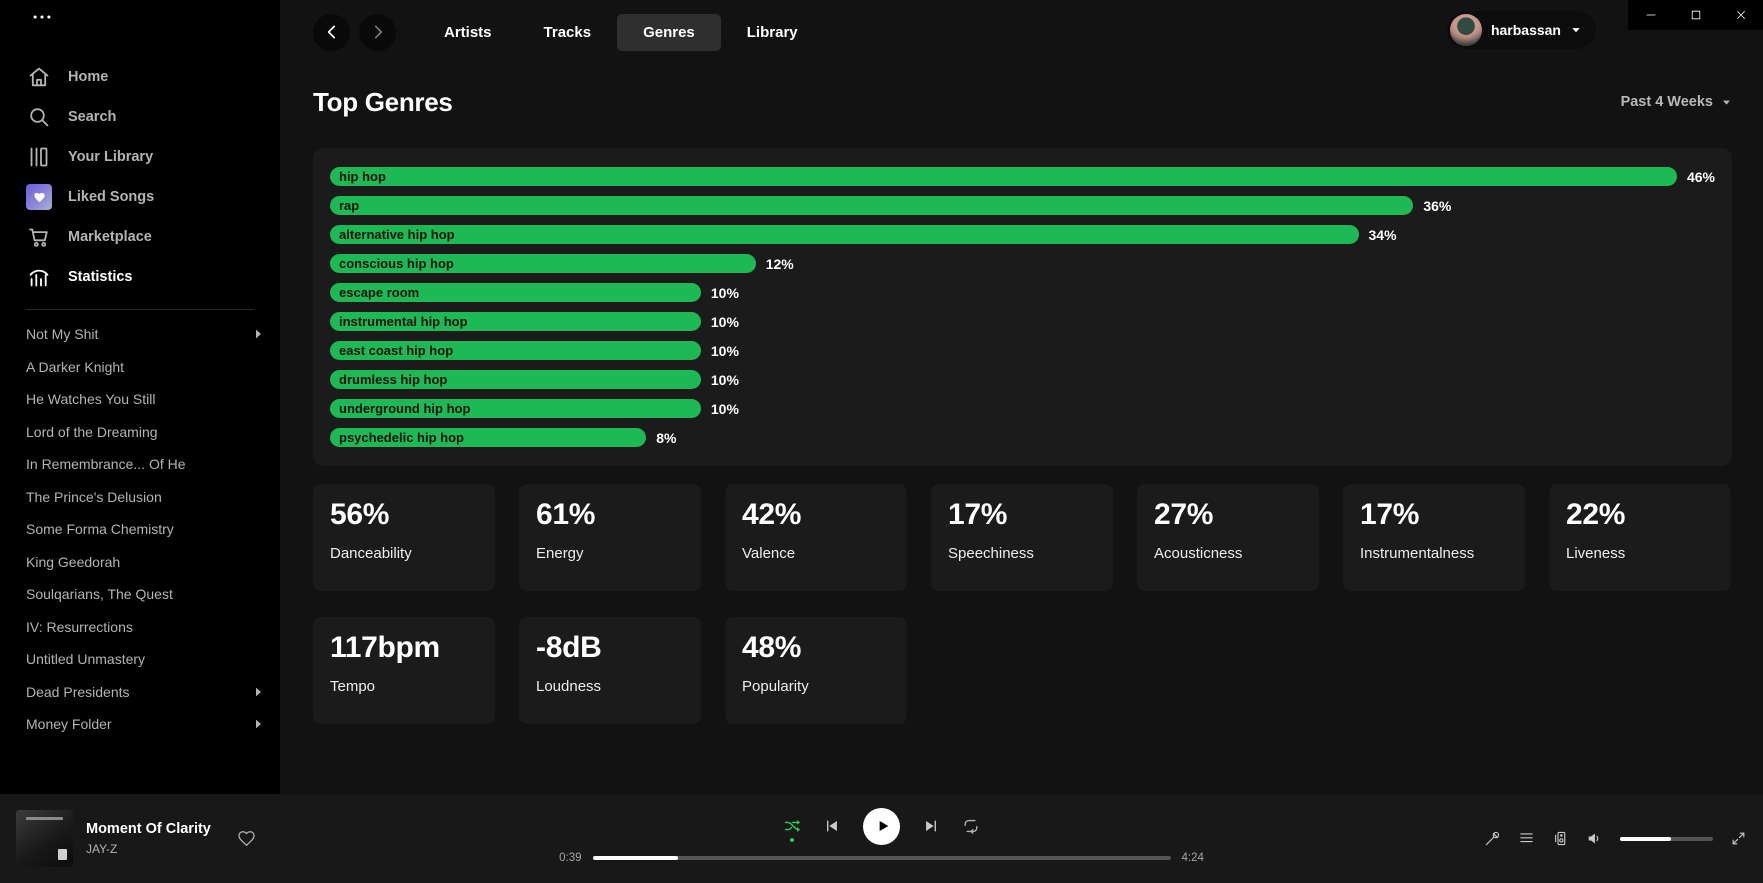 The width and height of the screenshot is (1763, 883). What do you see at coordinates (1390, 514) in the screenshot?
I see `stat-value: 17%` at bounding box center [1390, 514].